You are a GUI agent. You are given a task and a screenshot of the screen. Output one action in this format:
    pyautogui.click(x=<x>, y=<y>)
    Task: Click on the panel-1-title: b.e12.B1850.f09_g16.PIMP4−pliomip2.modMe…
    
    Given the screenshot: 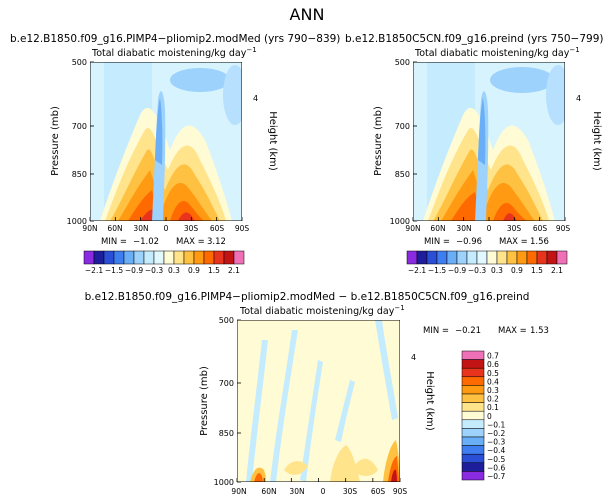 What is the action you would take?
    pyautogui.click(x=175, y=39)
    